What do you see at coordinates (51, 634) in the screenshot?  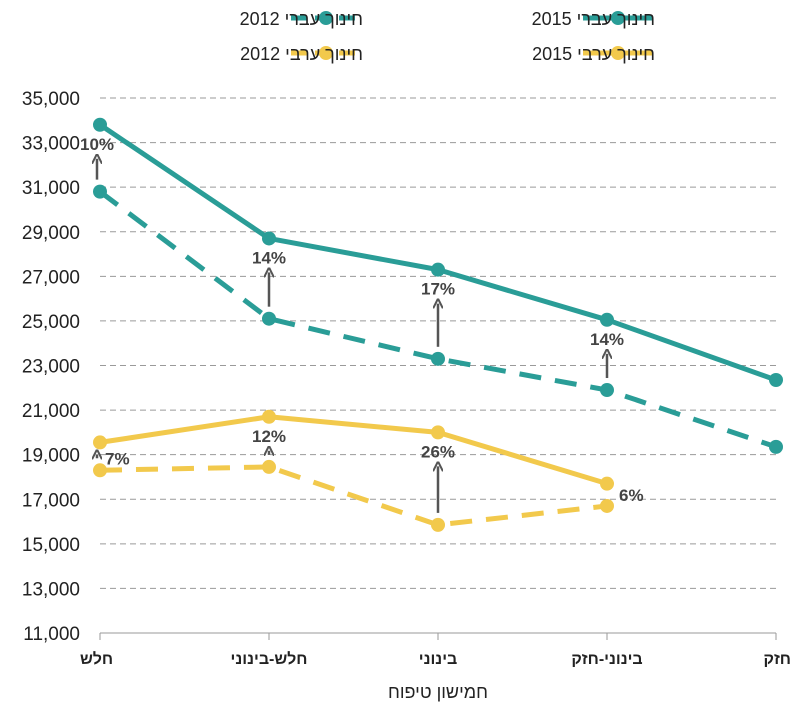 I see `y-tick-label: 11,000` at bounding box center [51, 634].